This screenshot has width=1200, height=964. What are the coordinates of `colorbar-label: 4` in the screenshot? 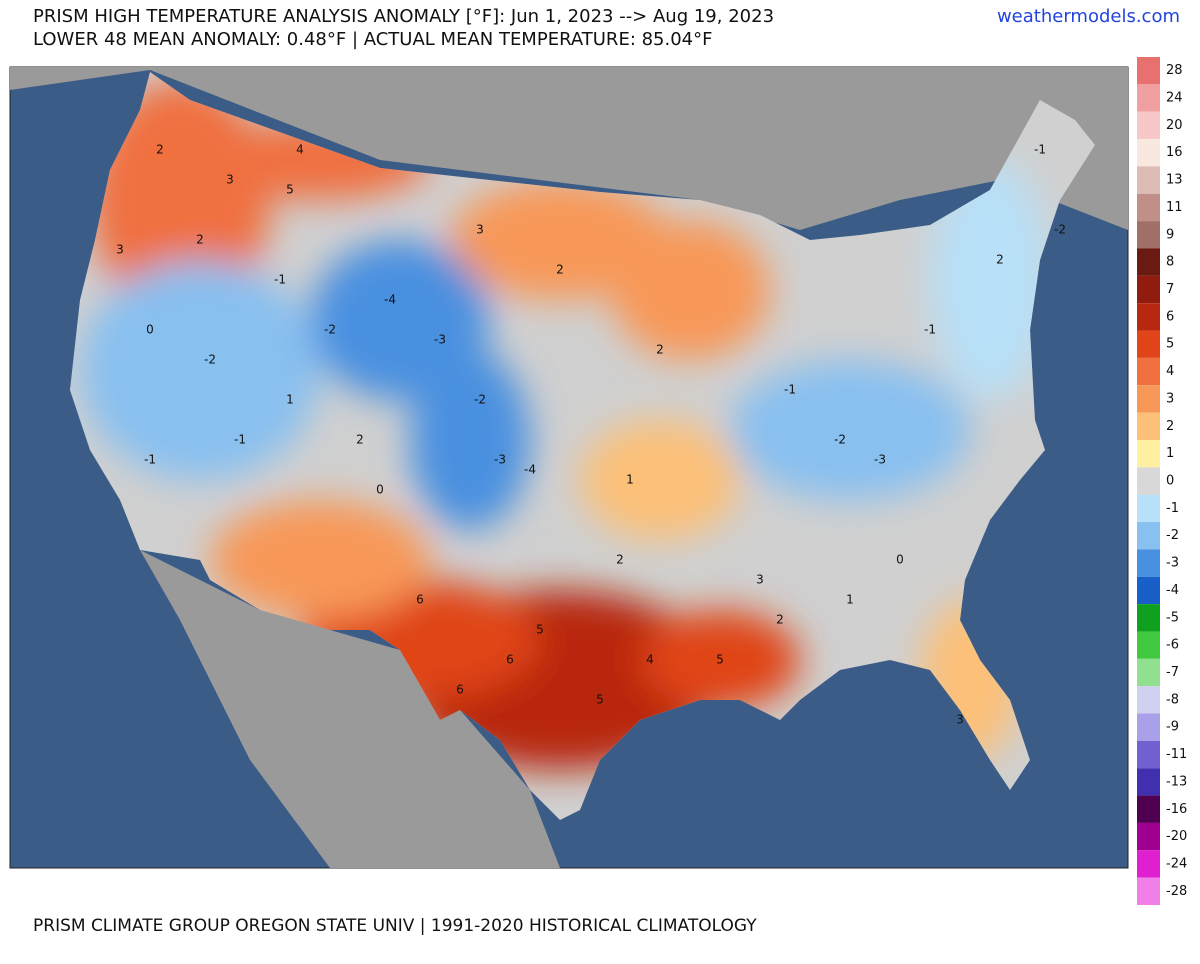 It's located at (1170, 371).